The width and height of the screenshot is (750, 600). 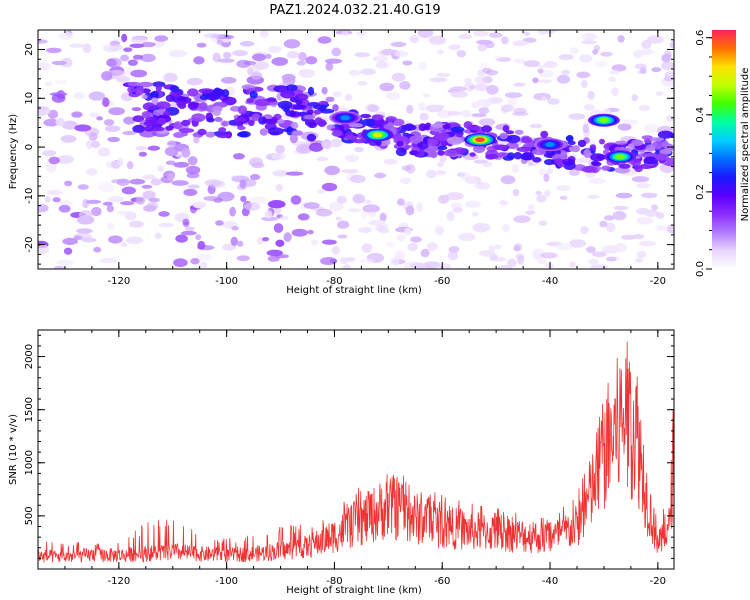 I want to click on x-tick-label: -100, so click(x=226, y=281).